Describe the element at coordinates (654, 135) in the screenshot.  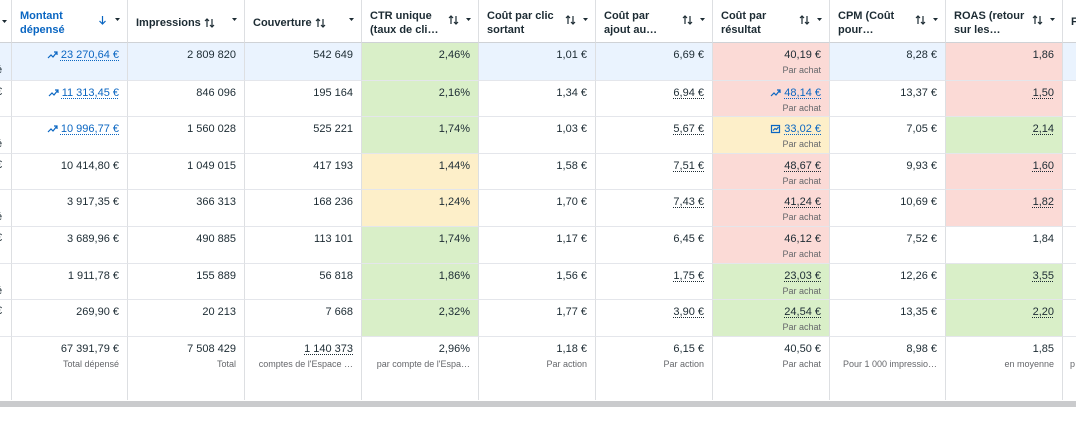
I see `table-cell: 5,67 €` at that location.